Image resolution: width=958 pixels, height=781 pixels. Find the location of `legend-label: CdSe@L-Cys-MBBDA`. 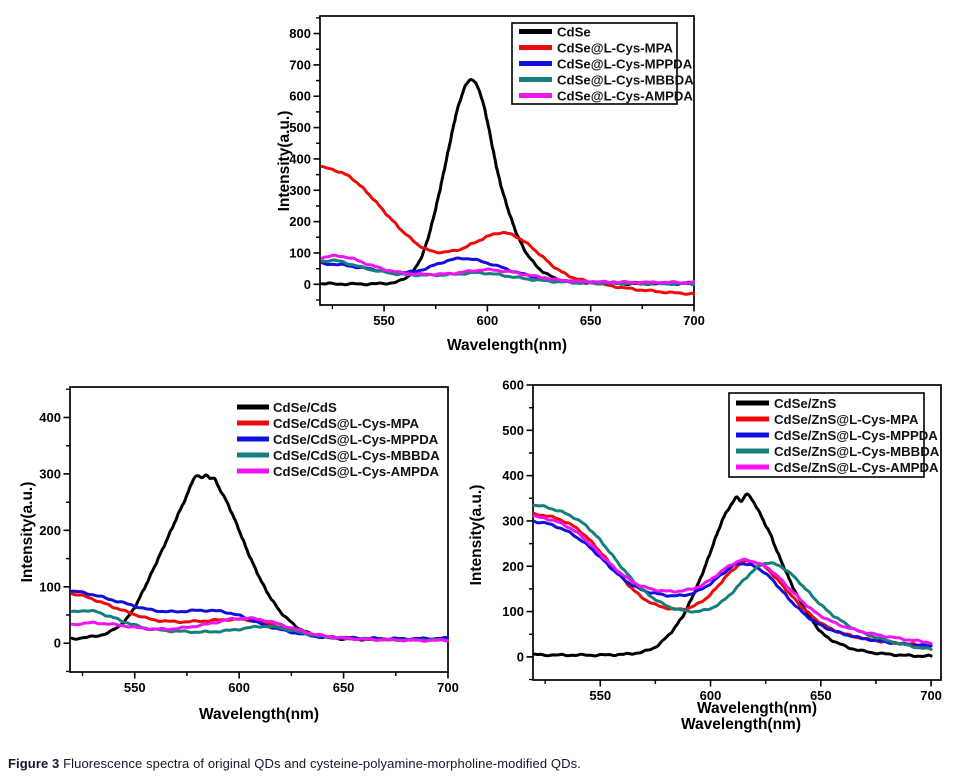

legend-label: CdSe@L-Cys-MBBDA is located at coordinates (625, 79).